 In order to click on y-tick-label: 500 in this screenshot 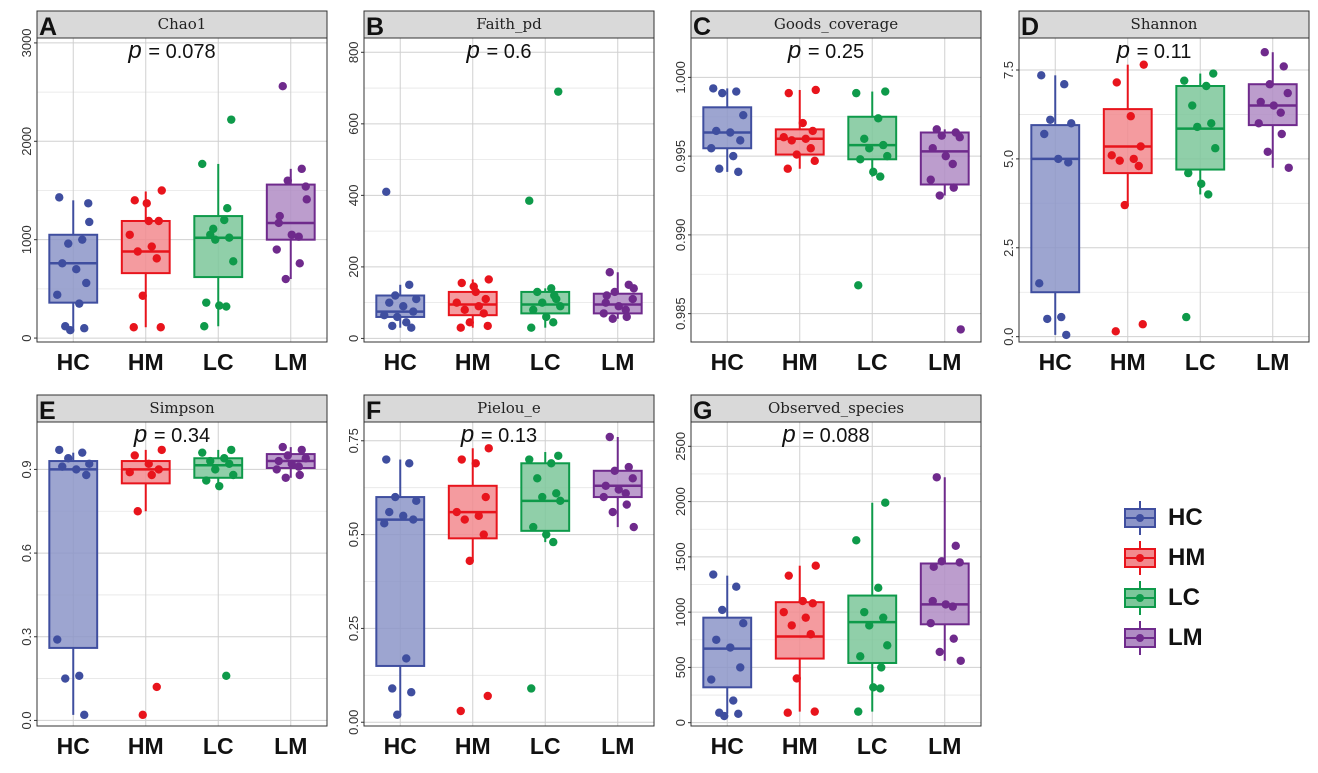, I will do `click(680, 668)`.